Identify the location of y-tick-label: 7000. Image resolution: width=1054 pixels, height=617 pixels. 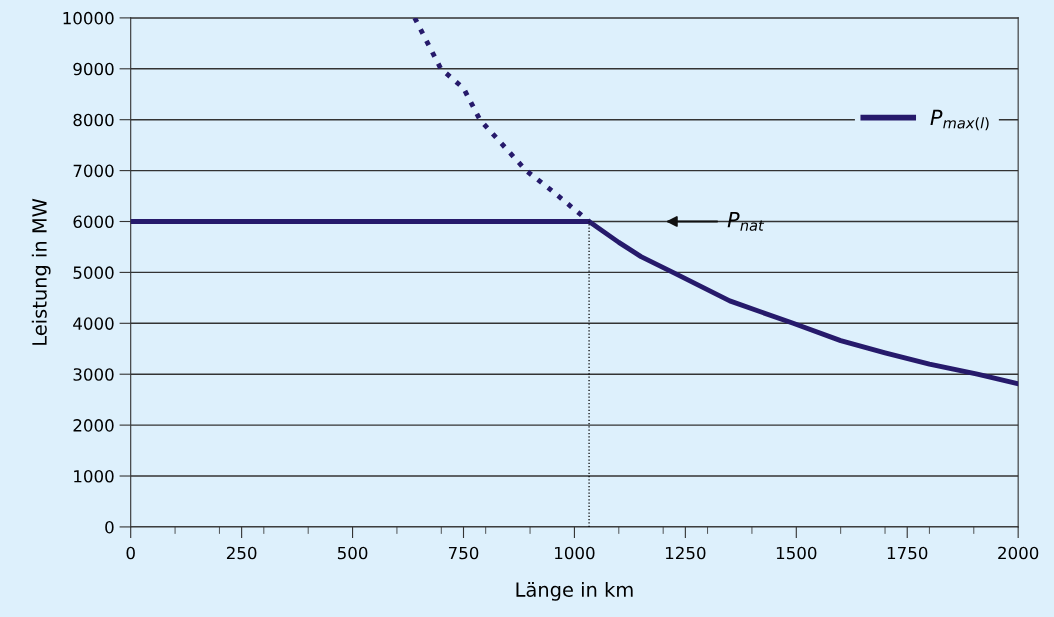
(93, 171).